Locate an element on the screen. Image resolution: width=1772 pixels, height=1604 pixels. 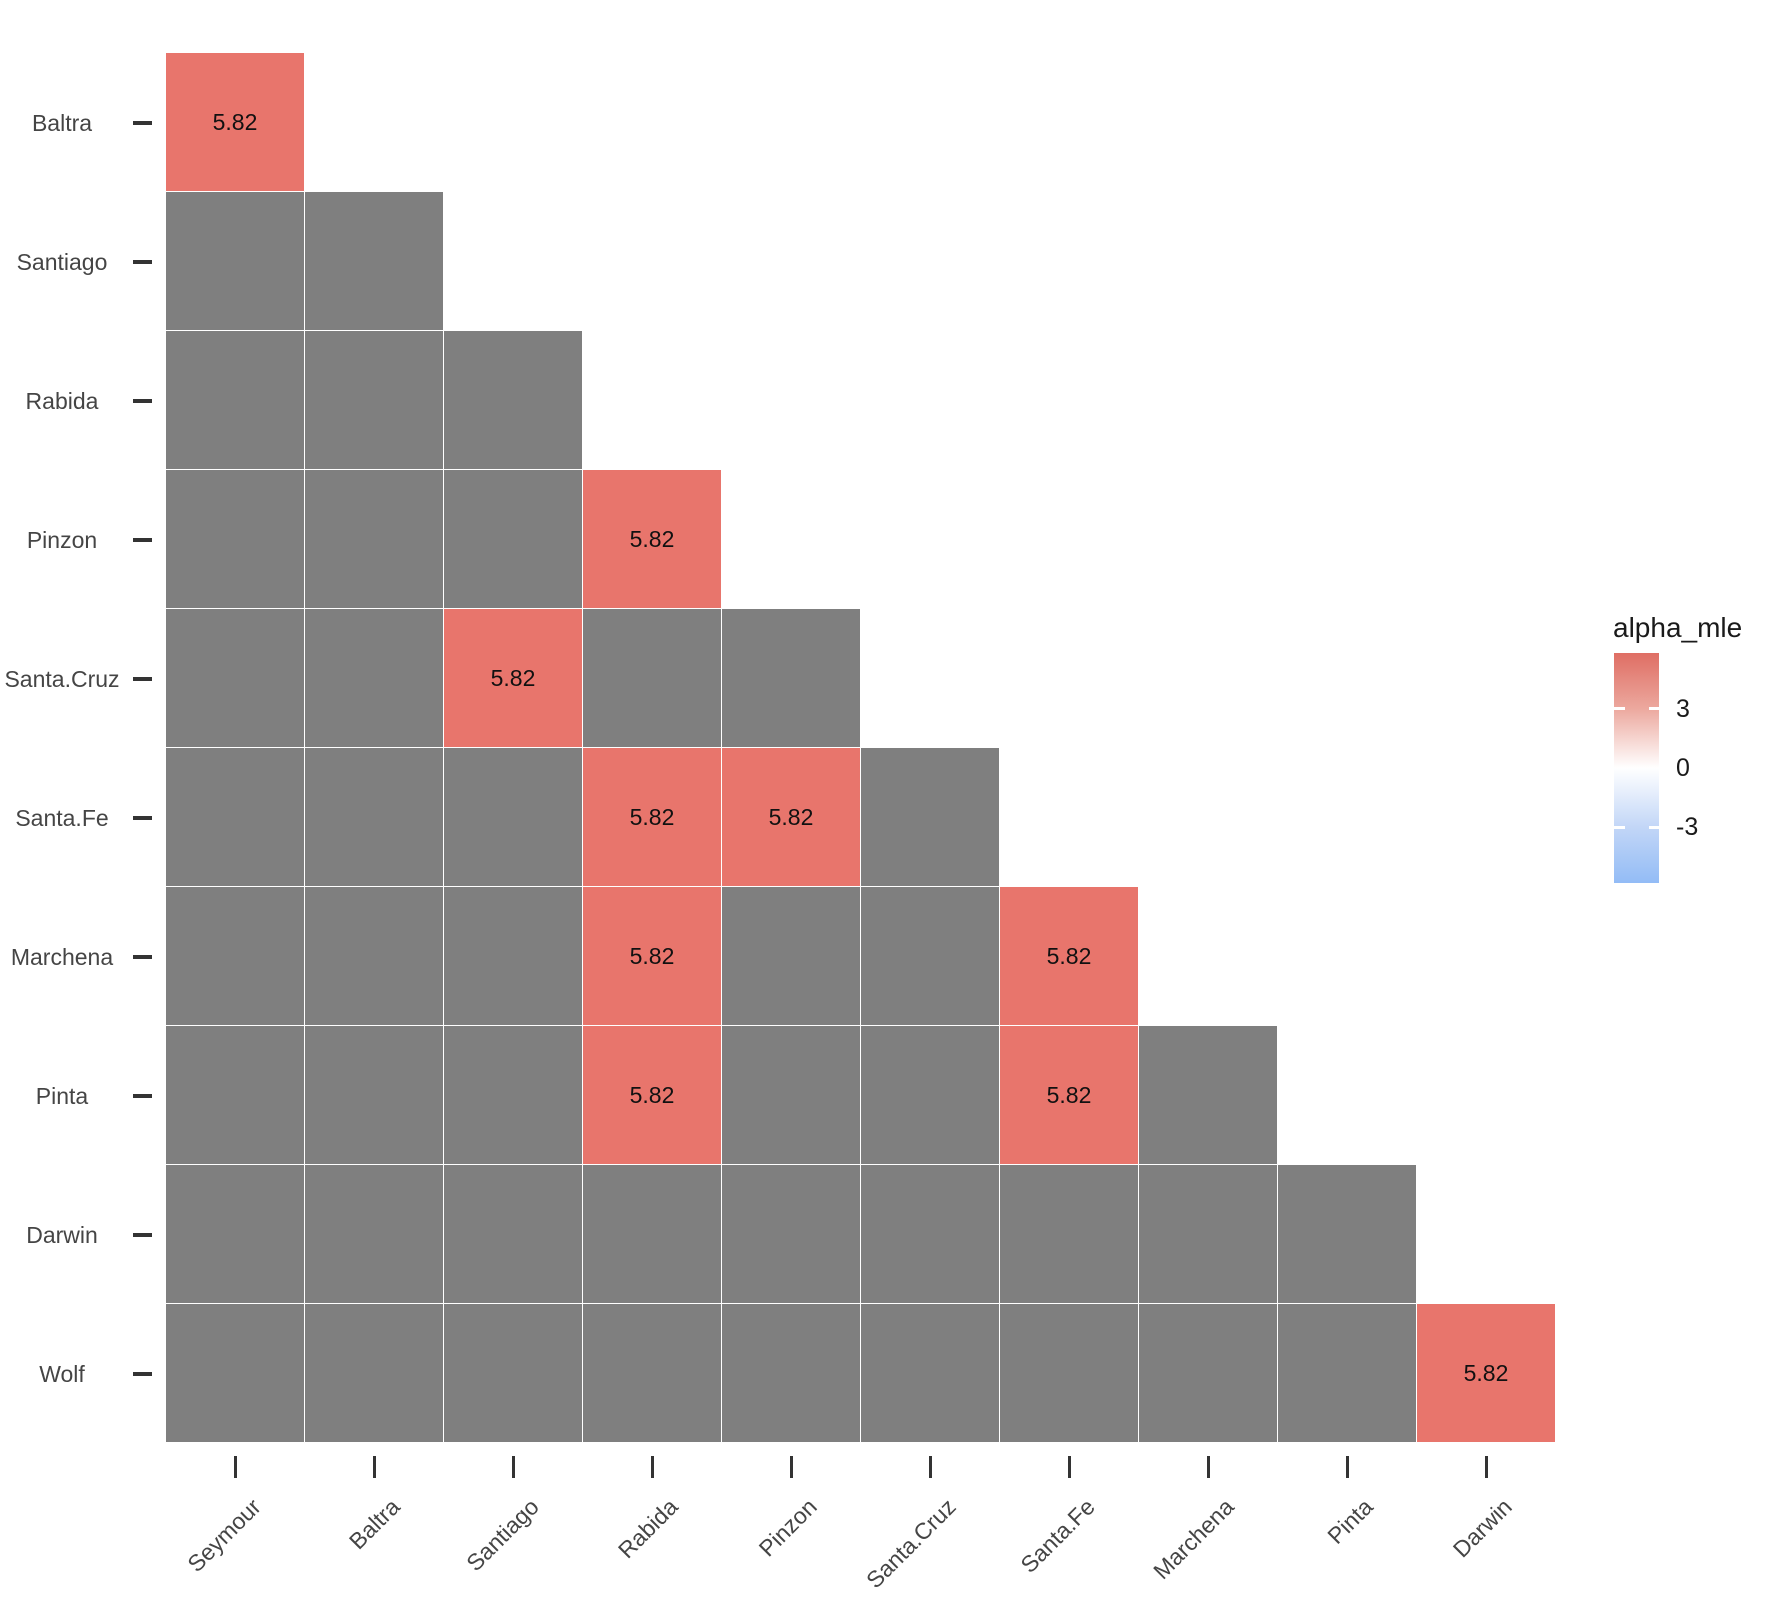
y-axis-label: Santa.Fe is located at coordinates (62, 817).